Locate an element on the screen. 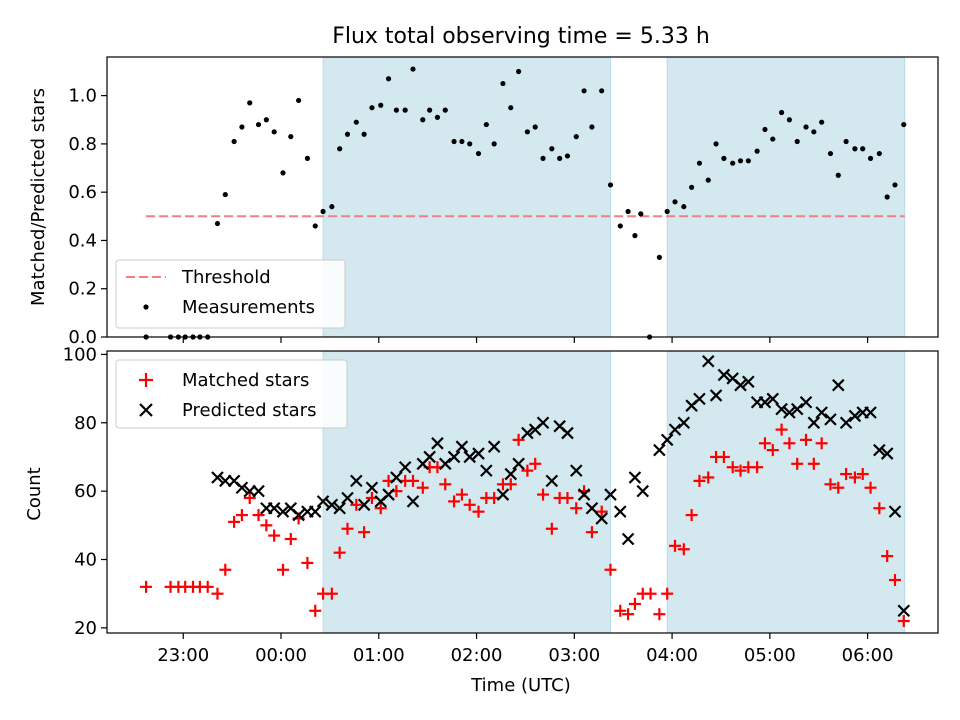 This screenshot has width=960, height=720. top-y-tick-label: 0.8 is located at coordinates (82, 144).